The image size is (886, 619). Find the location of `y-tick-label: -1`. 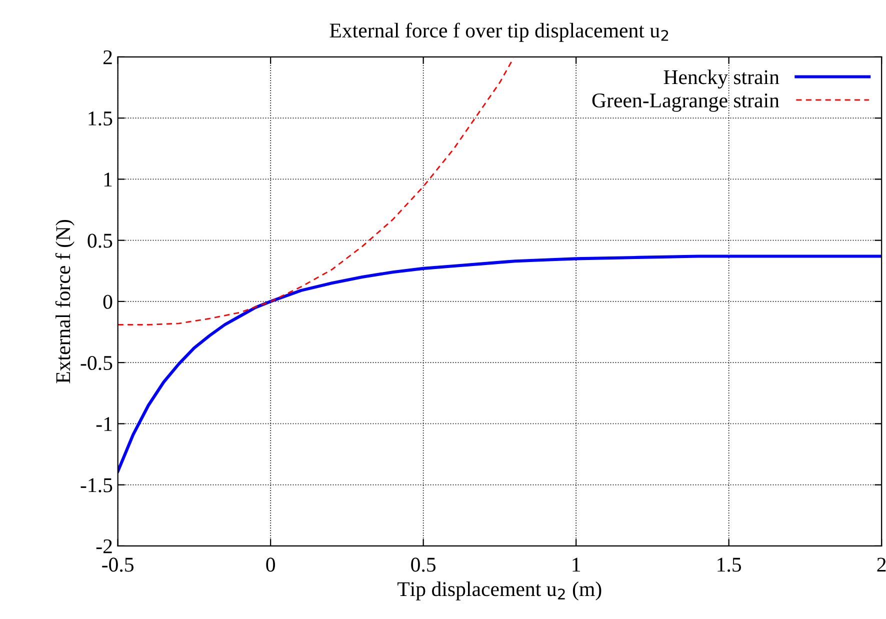

y-tick-label: -1 is located at coordinates (104, 424).